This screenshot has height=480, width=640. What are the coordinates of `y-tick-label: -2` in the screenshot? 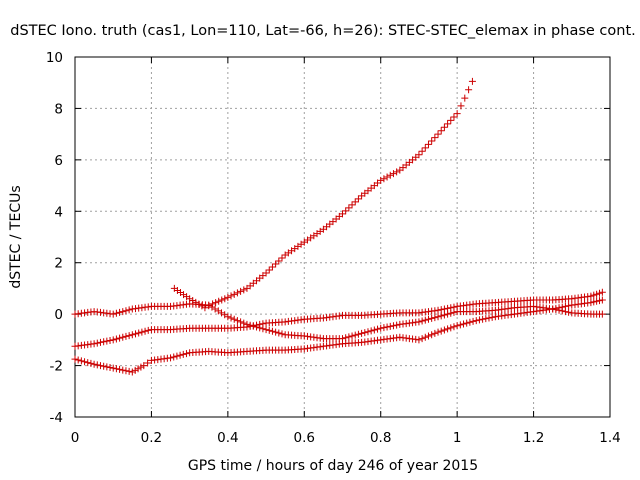 It's located at (56, 367).